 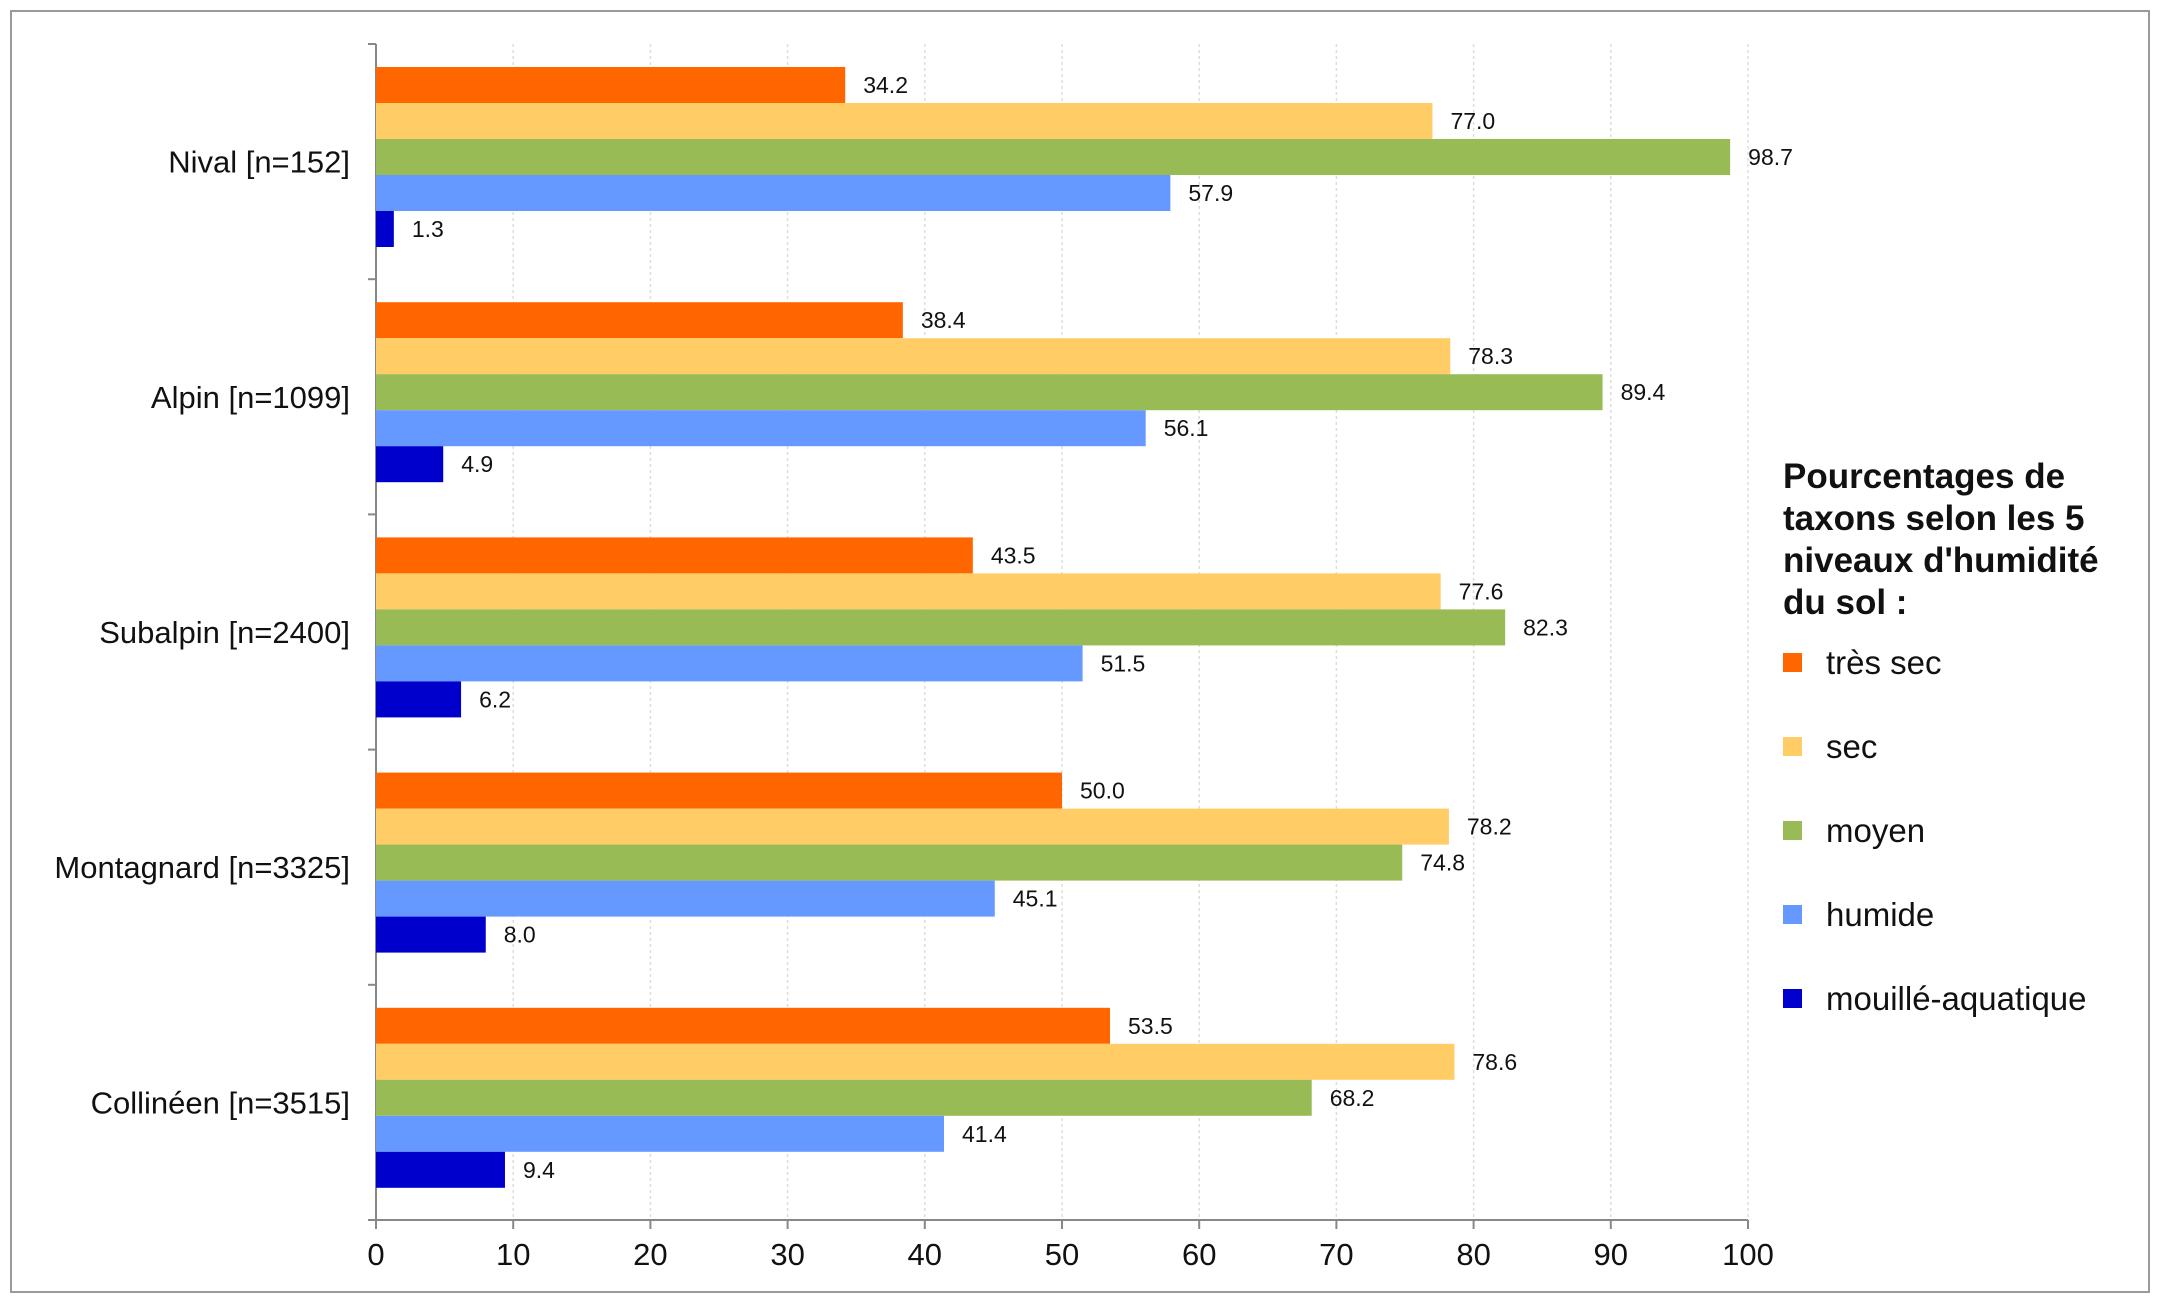 I want to click on data-label: 56.1, so click(x=1186, y=428).